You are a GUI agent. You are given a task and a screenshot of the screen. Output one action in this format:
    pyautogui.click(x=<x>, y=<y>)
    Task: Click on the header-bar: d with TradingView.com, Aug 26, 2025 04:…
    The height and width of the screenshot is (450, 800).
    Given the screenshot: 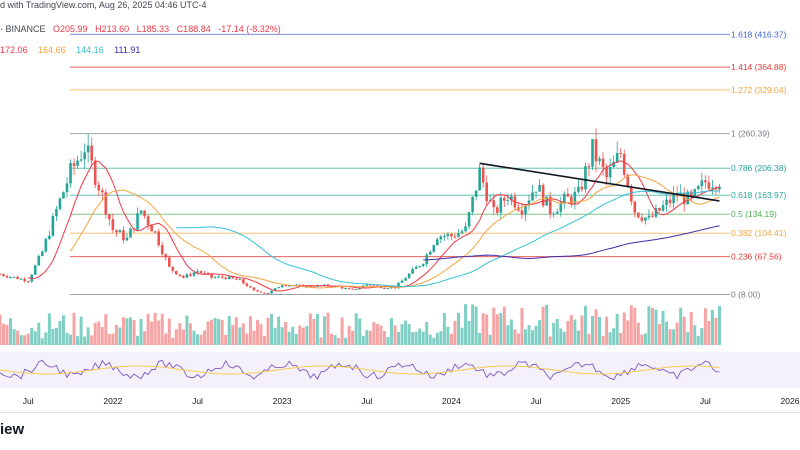 What is the action you would take?
    pyautogui.click(x=103, y=5)
    